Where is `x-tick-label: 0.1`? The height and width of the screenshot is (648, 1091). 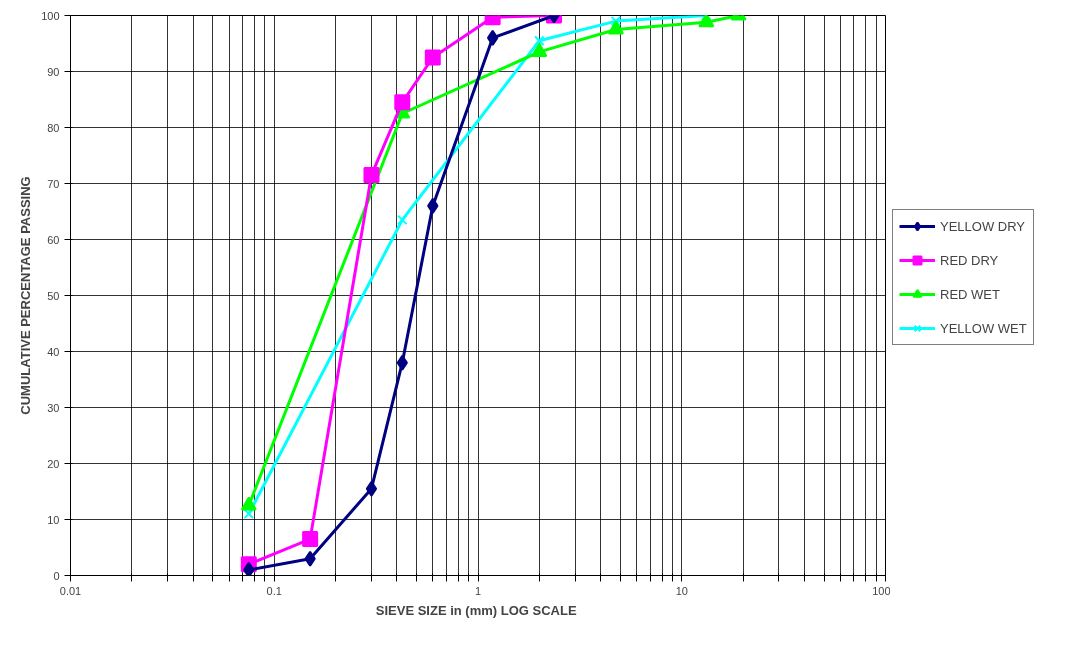 x-tick-label: 0.1 is located at coordinates (274, 590).